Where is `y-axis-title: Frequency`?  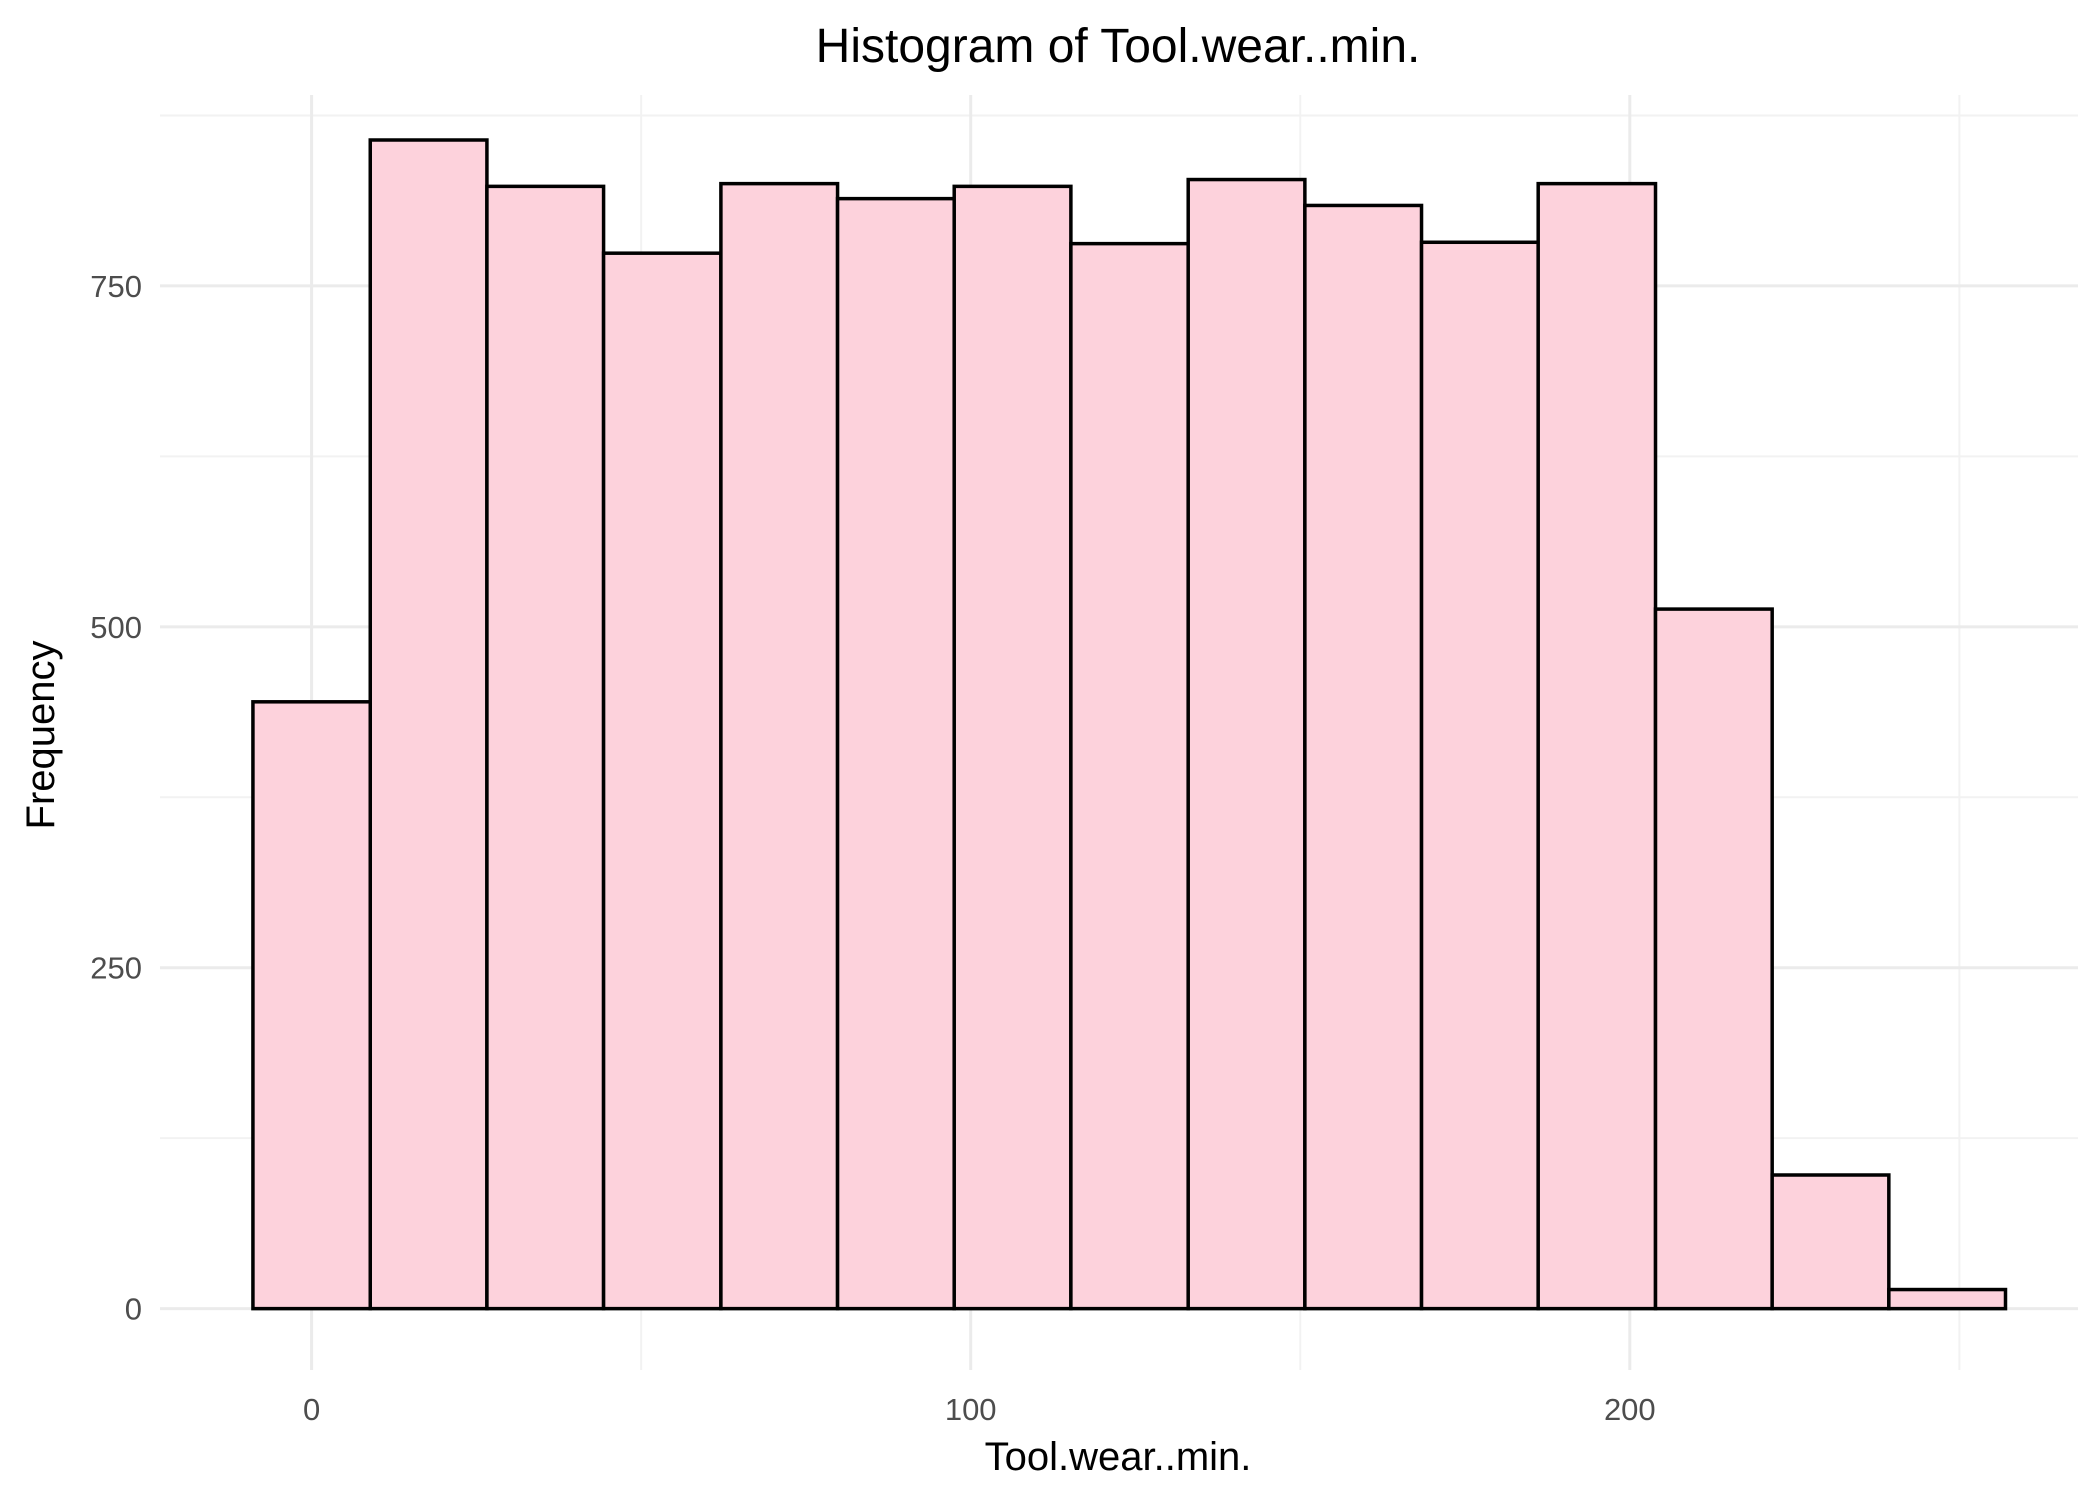 y-axis-title: Frequency is located at coordinates (41, 735).